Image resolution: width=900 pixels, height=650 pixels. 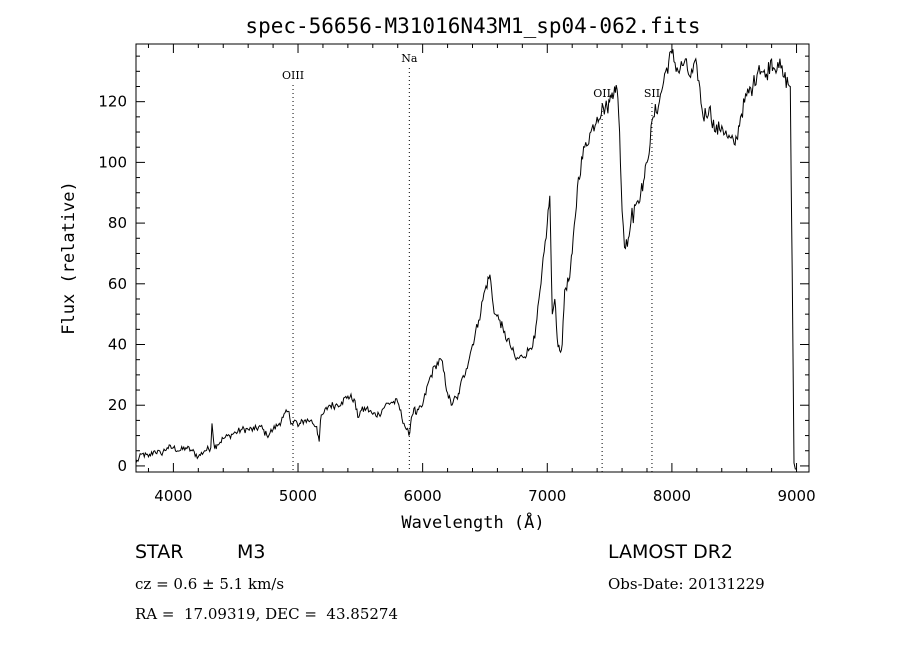 What do you see at coordinates (472, 26) in the screenshot?
I see `chart-title: spec-56656-M31016N43M1_sp04-062.fits` at bounding box center [472, 26].